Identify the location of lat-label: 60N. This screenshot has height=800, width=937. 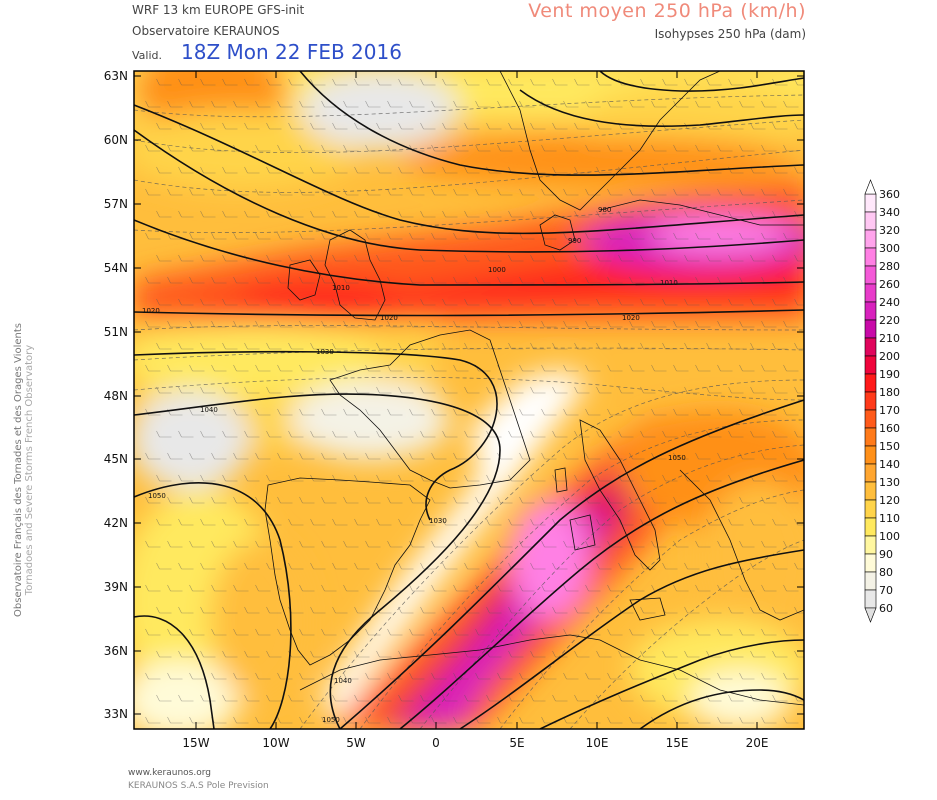
(116, 140).